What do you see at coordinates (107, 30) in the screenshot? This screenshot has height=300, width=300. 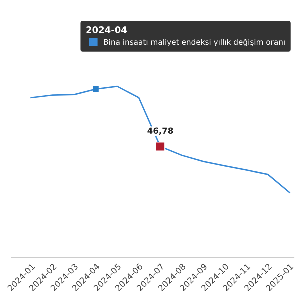 I see `legend-title: 2024-04` at bounding box center [107, 30].